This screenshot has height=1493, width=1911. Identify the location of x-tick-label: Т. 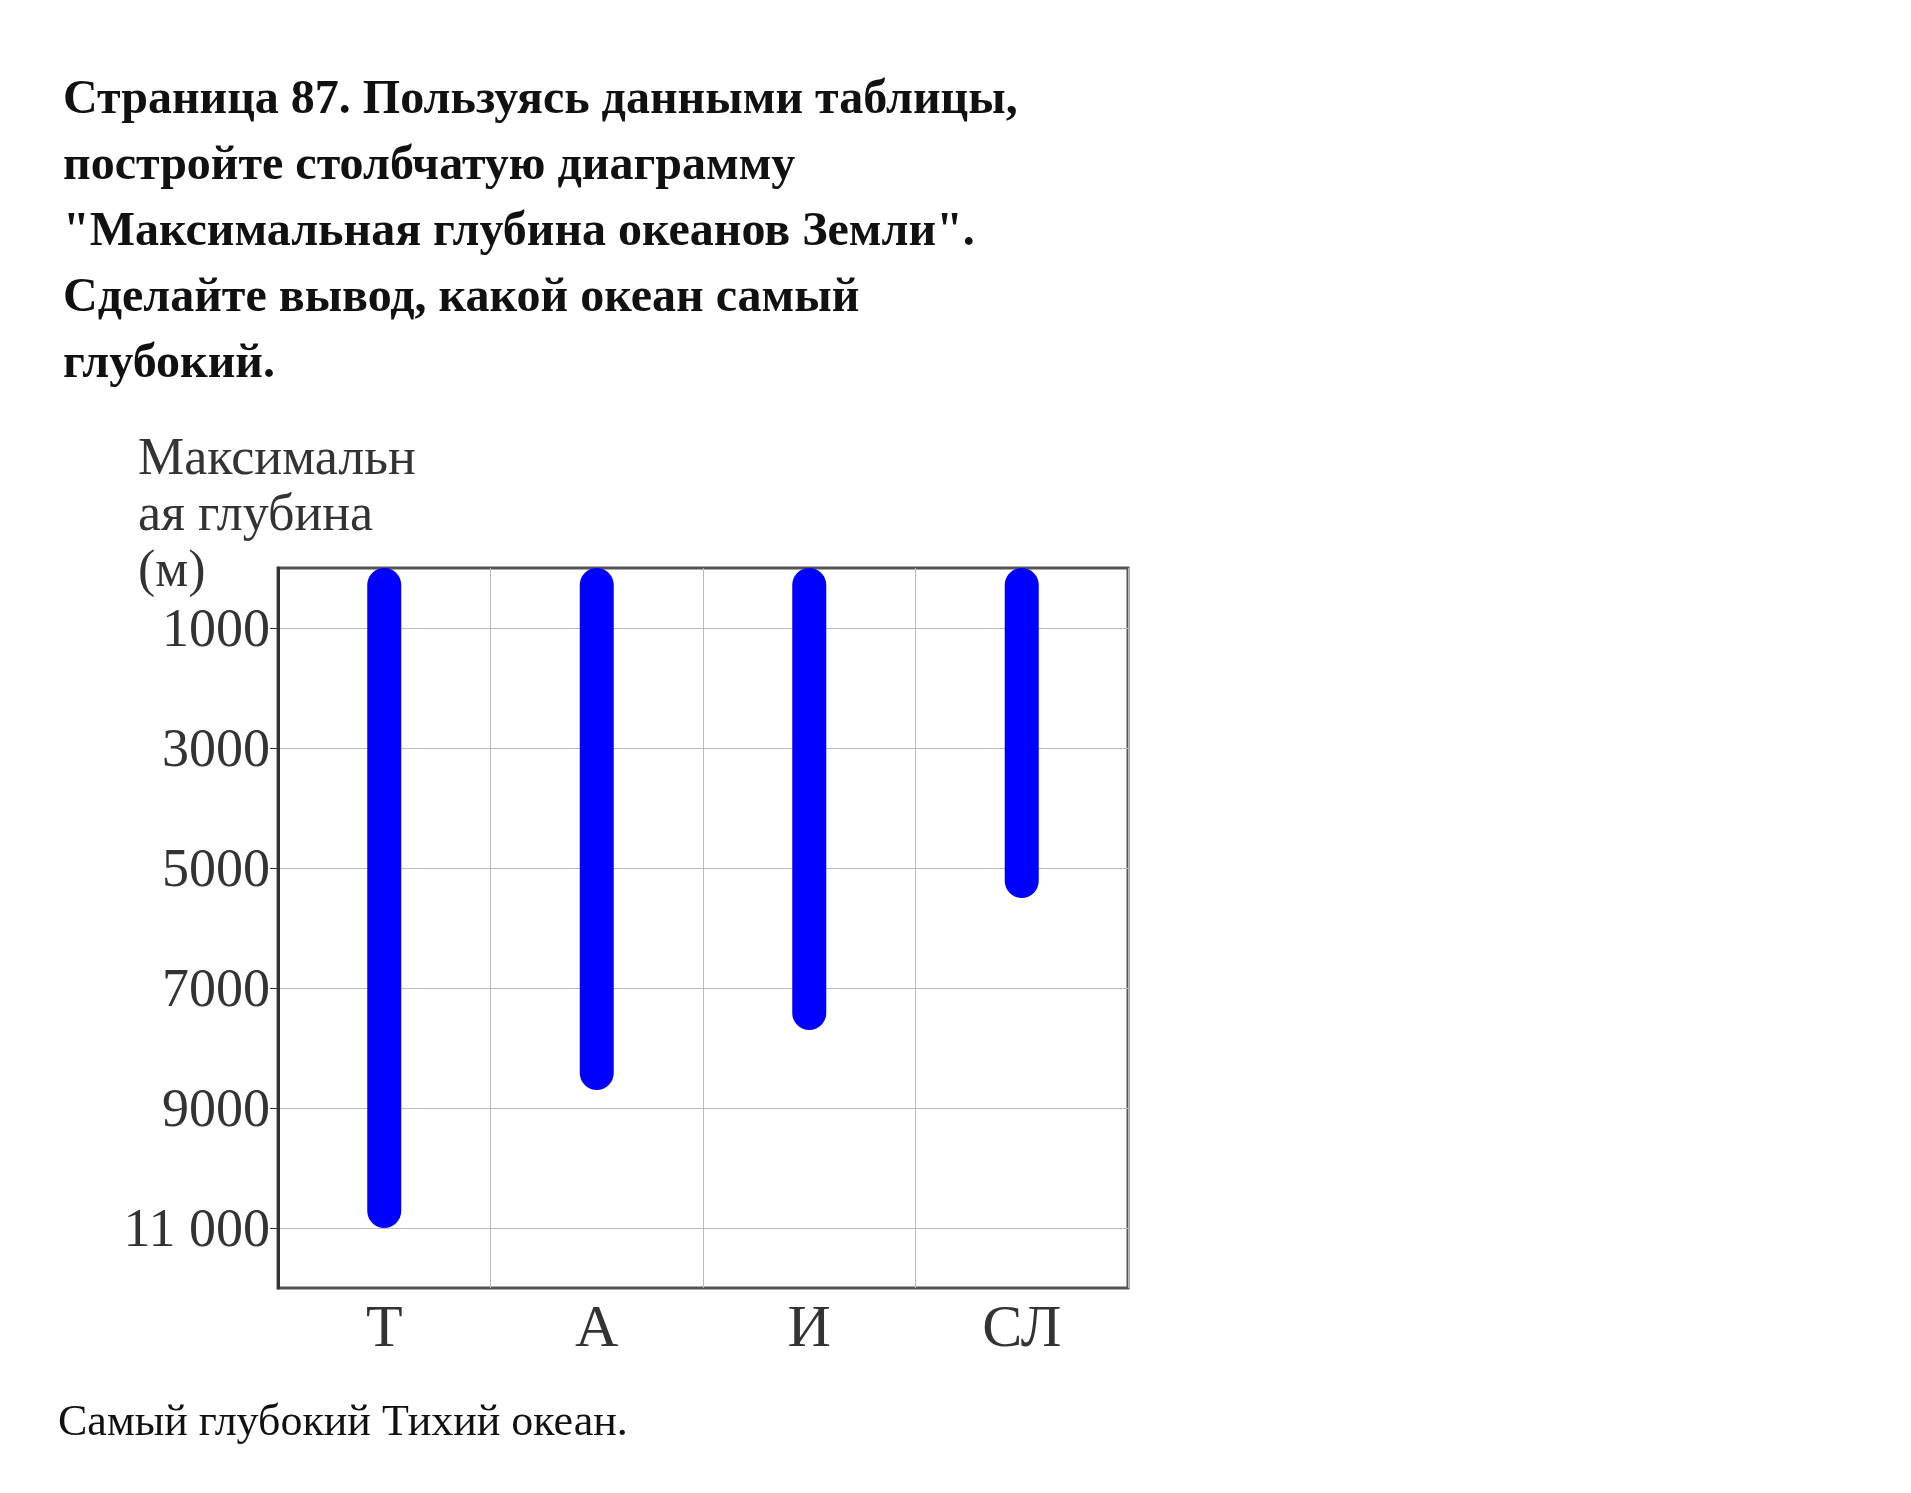
(384, 1326).